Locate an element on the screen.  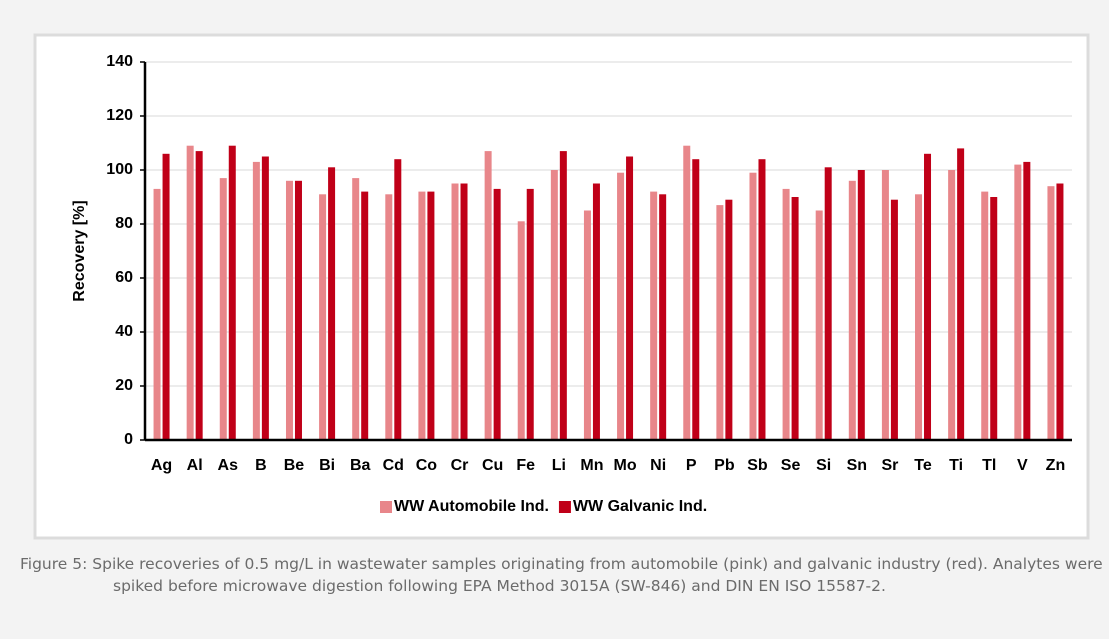
y-tick-label: 40 is located at coordinates (124, 331).